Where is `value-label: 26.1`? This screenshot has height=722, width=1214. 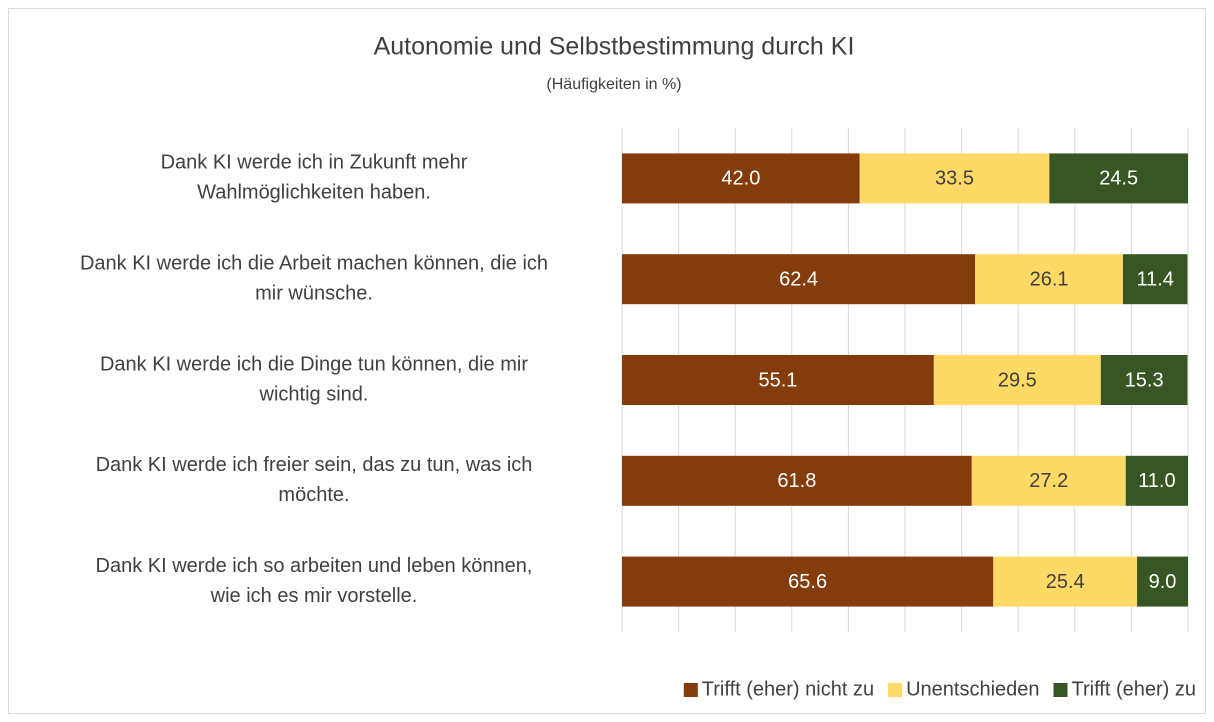
value-label: 26.1 is located at coordinates (1049, 279).